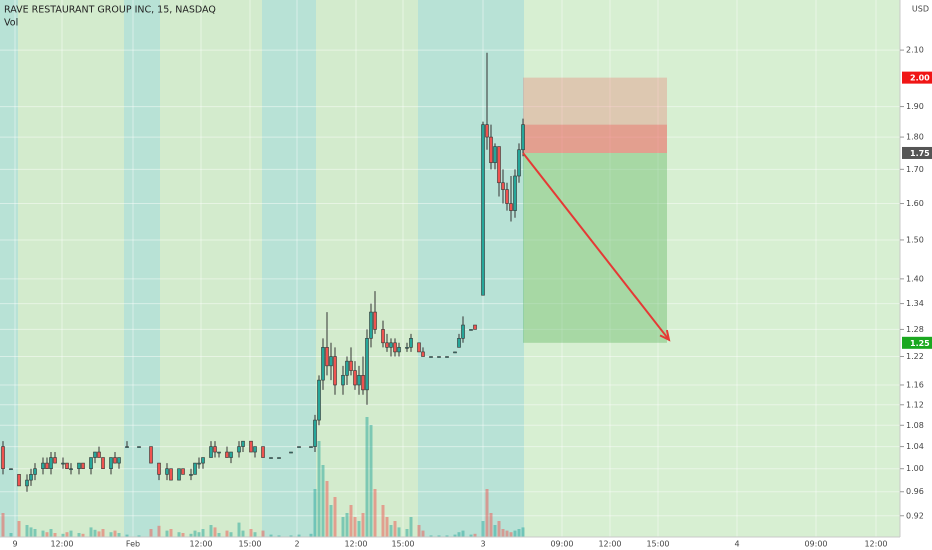 The width and height of the screenshot is (932, 550). What do you see at coordinates (915, 356) in the screenshot?
I see `y-tick-label: 1.22` at bounding box center [915, 356].